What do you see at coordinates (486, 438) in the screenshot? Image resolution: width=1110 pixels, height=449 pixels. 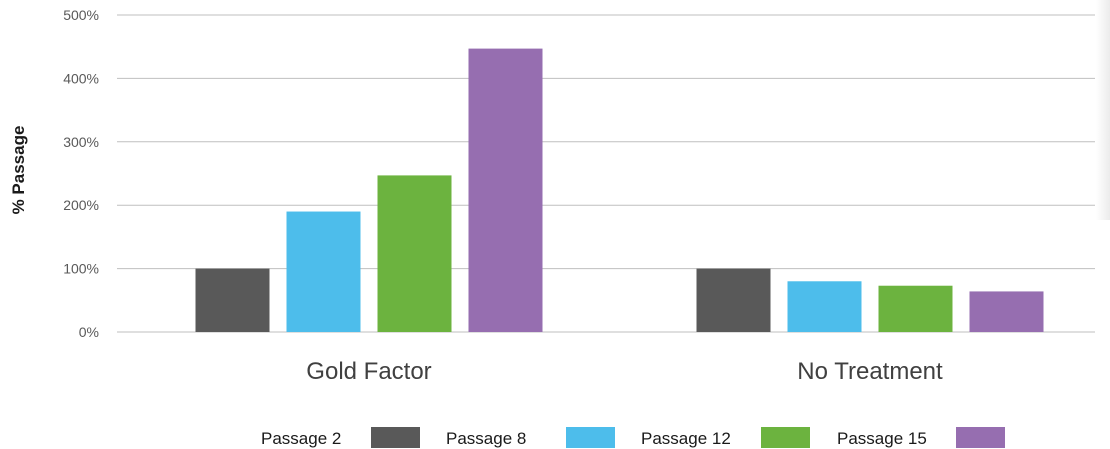 I see `legend-label: Passage 8` at bounding box center [486, 438].